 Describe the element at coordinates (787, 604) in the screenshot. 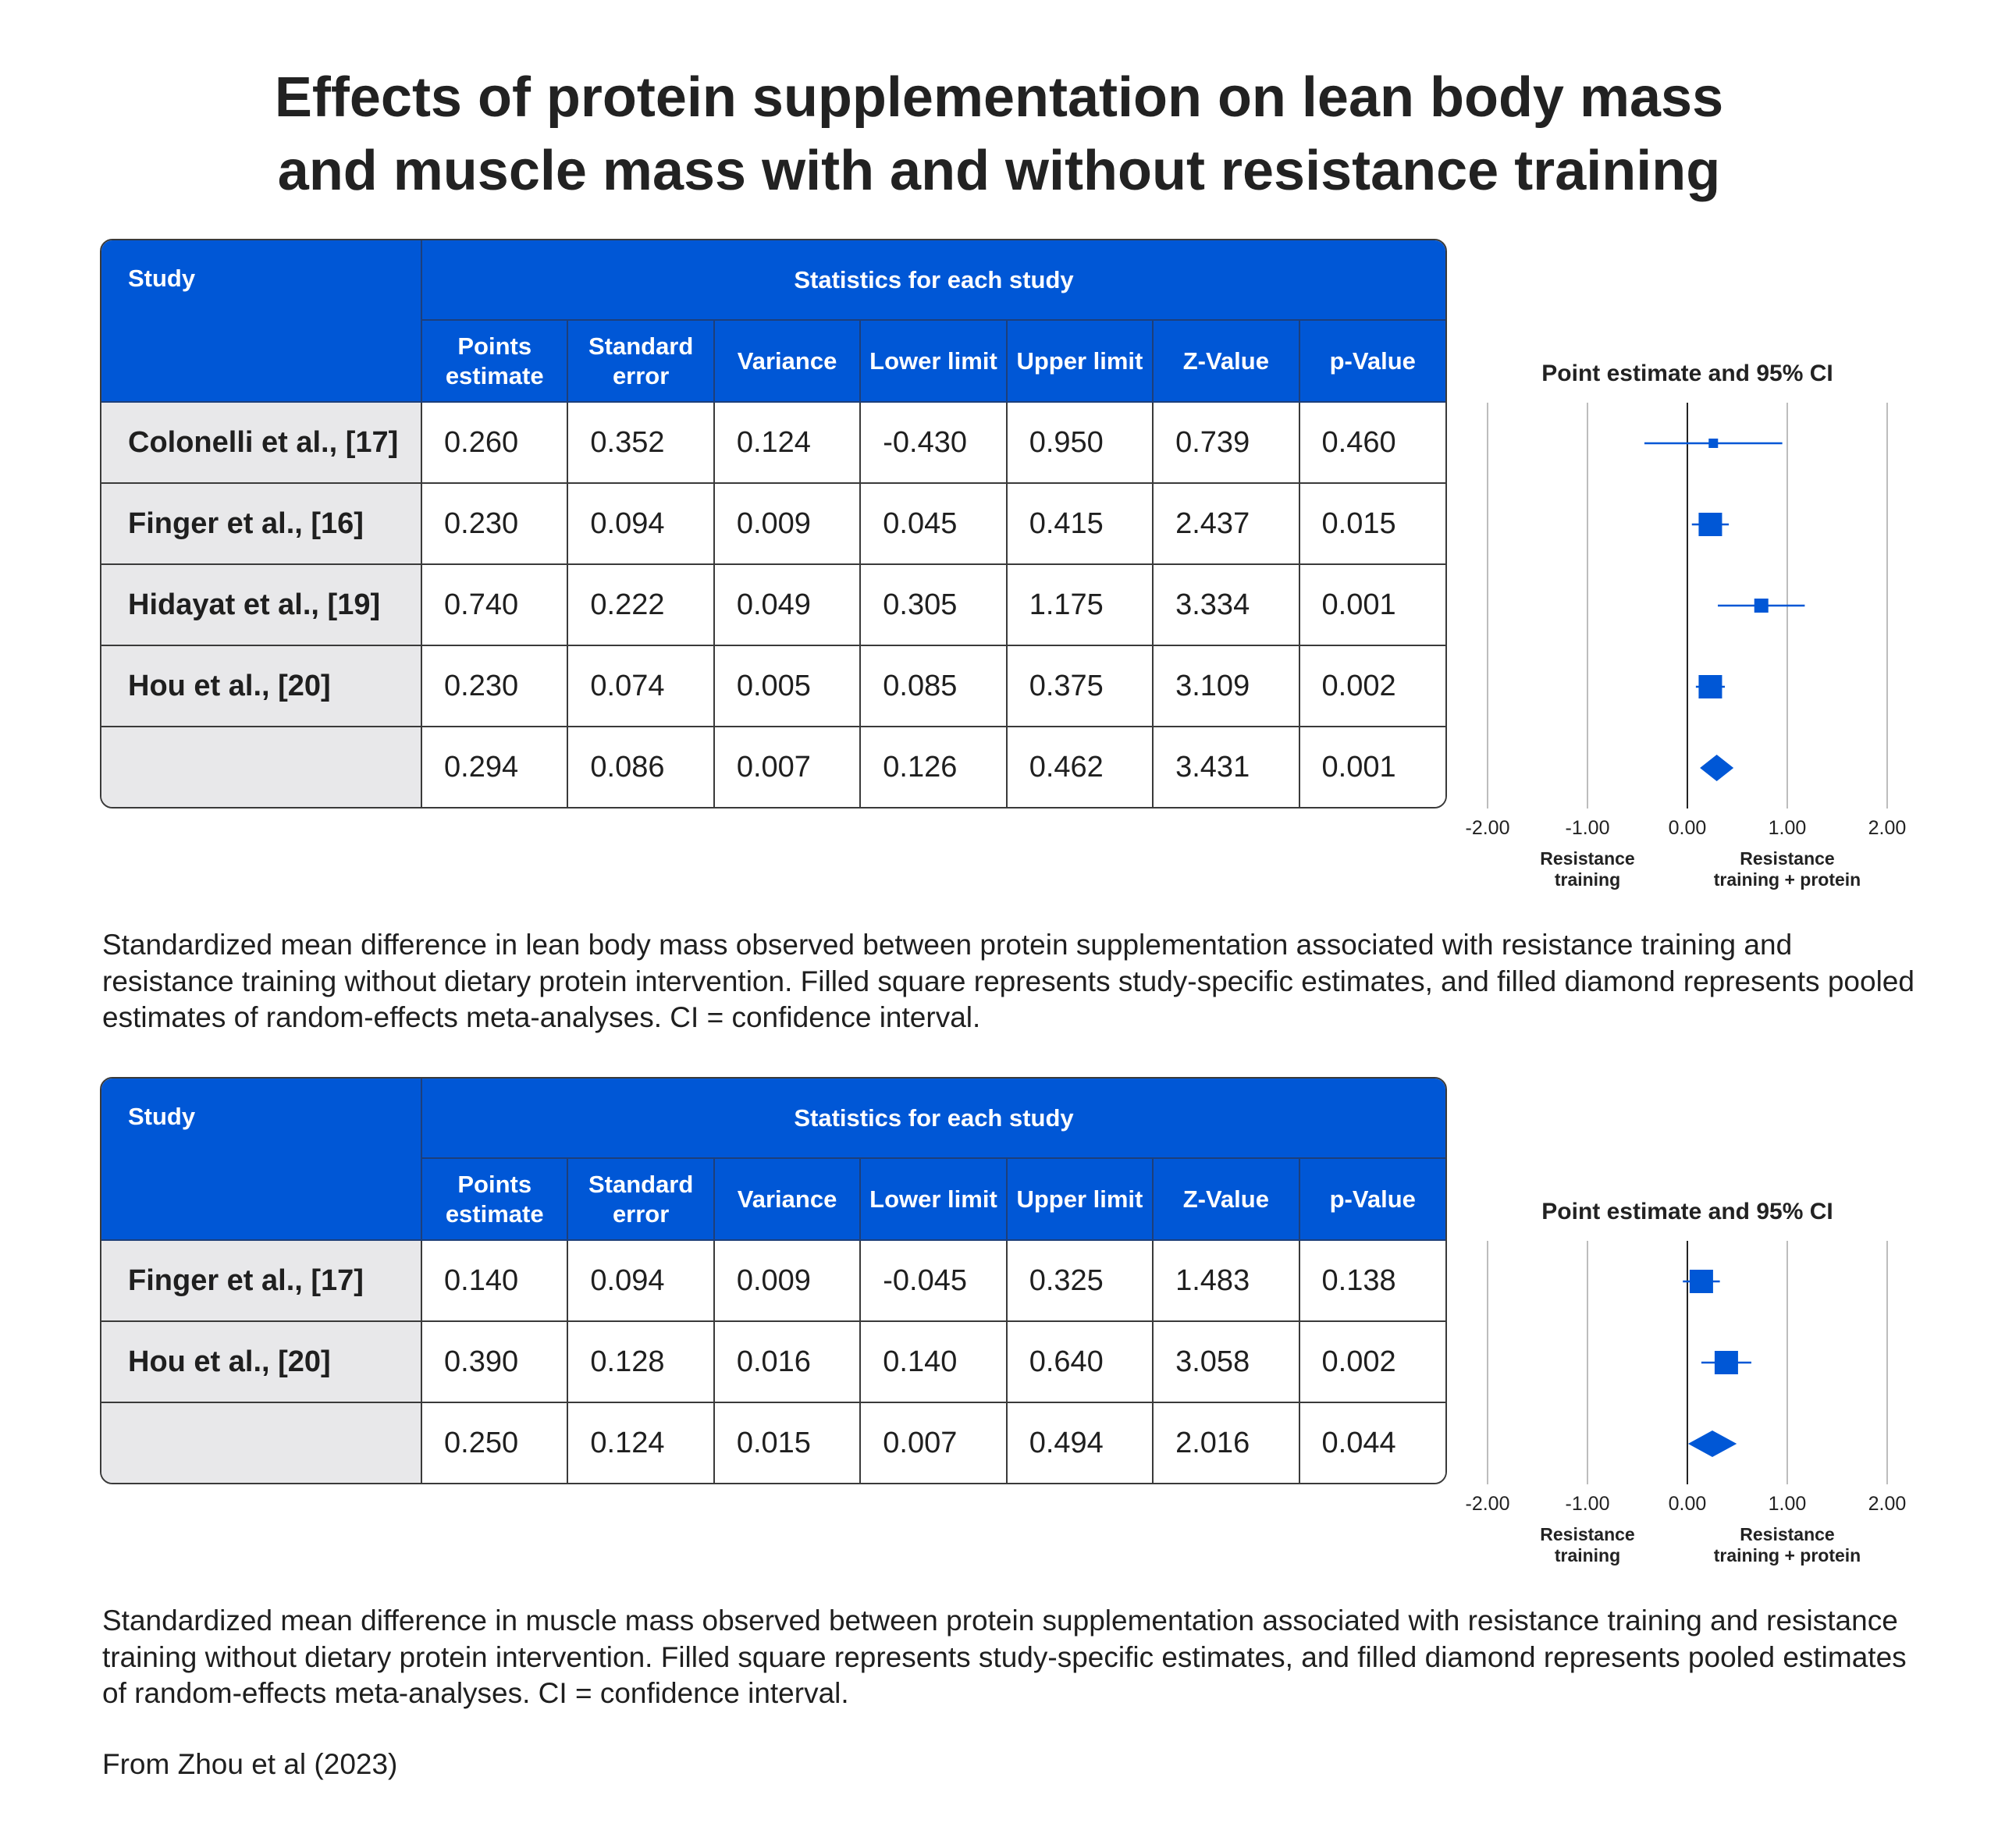

I see `table-cell: 0.049` at that location.